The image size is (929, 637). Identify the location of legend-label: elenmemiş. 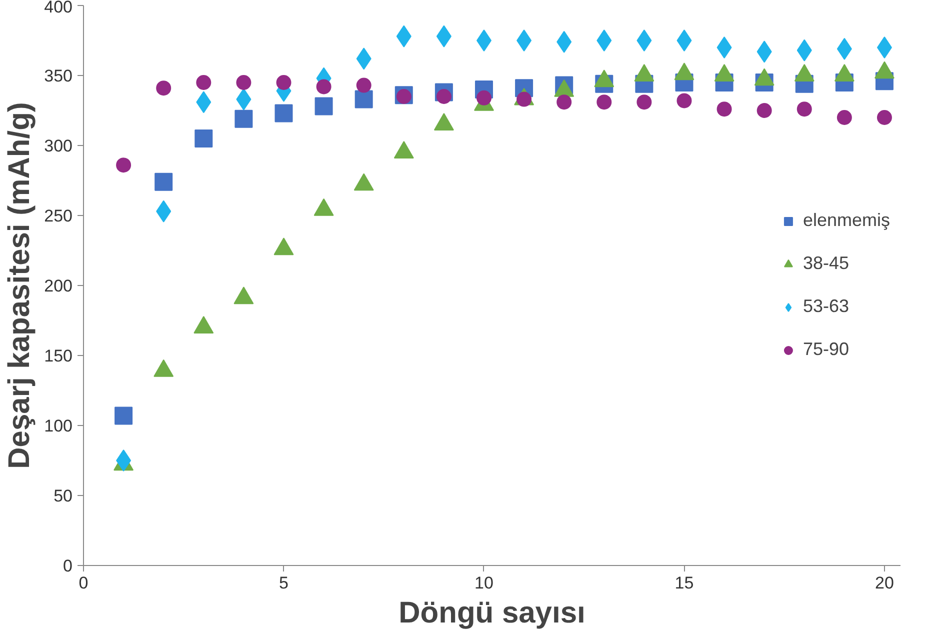
(846, 220).